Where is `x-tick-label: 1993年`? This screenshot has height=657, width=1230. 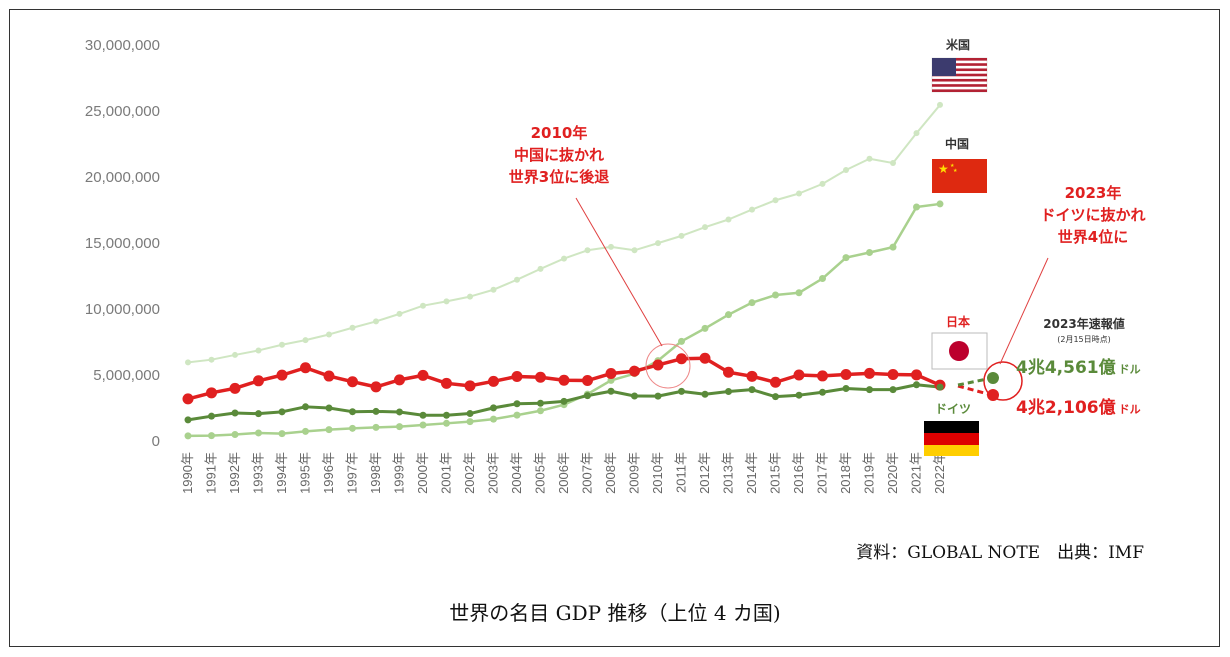
x-tick-label: 1993年 is located at coordinates (258, 473).